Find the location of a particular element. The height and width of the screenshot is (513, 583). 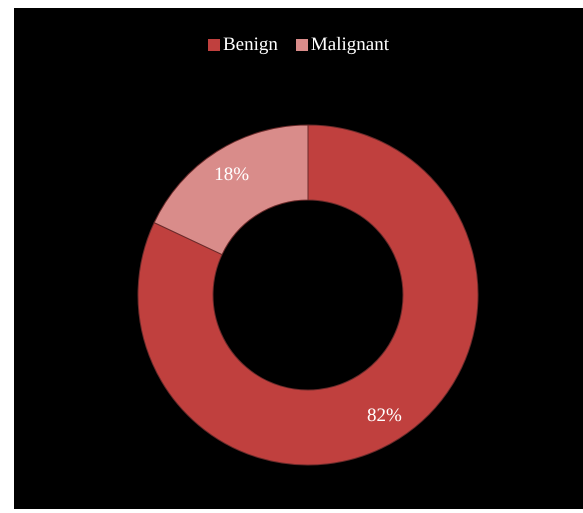

legend-label: Malignant is located at coordinates (349, 45).